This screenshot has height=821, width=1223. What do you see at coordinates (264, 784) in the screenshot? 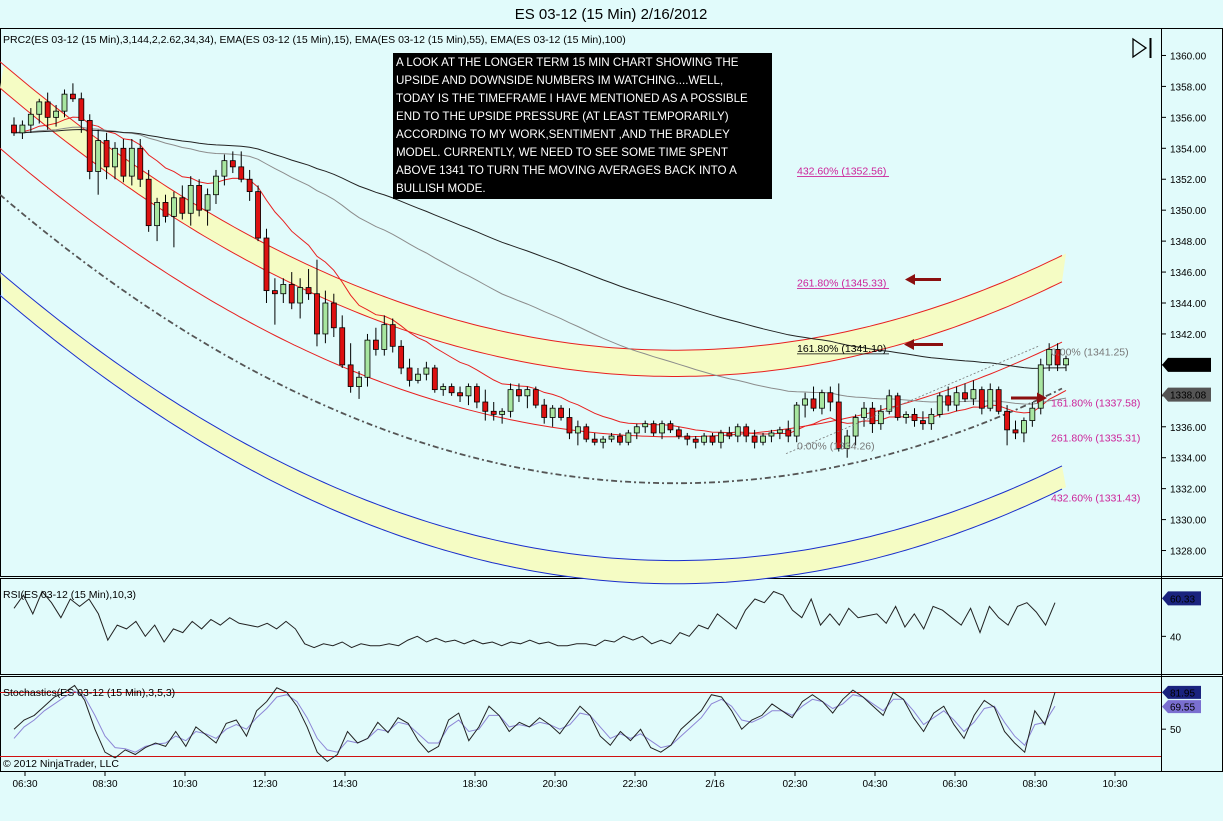
I see `time-tick-label: 12:30` at bounding box center [264, 784].